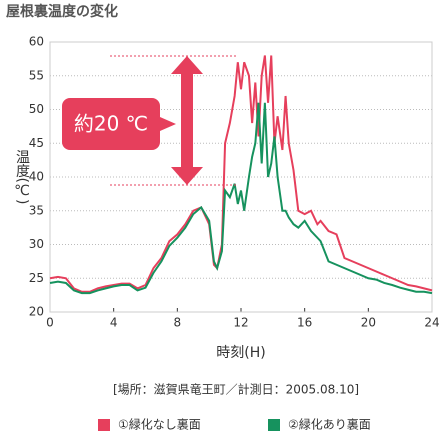  What do you see at coordinates (114, 323) in the screenshot?
I see `x-tick-label: 4` at bounding box center [114, 323].